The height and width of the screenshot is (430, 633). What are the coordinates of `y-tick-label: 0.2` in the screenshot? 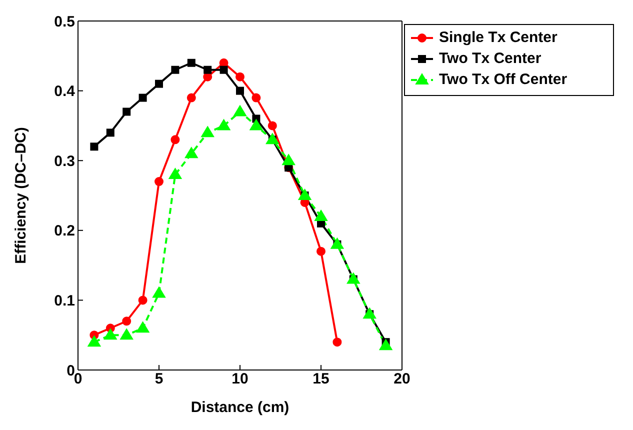 It's located at (64, 231).